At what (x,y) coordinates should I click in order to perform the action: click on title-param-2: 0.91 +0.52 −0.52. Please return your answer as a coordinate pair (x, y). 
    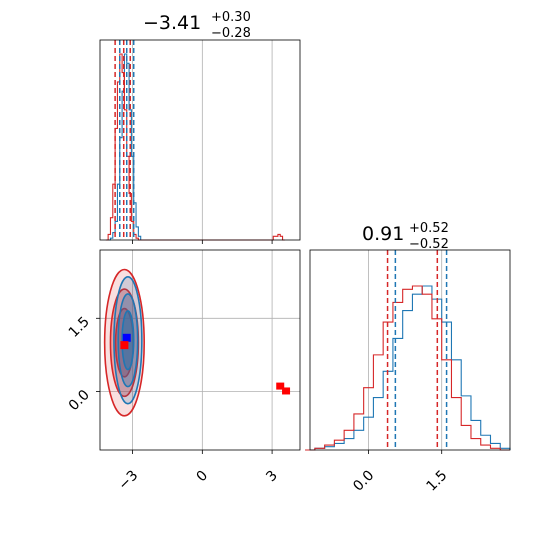
    Looking at the image, I should click on (405, 236).